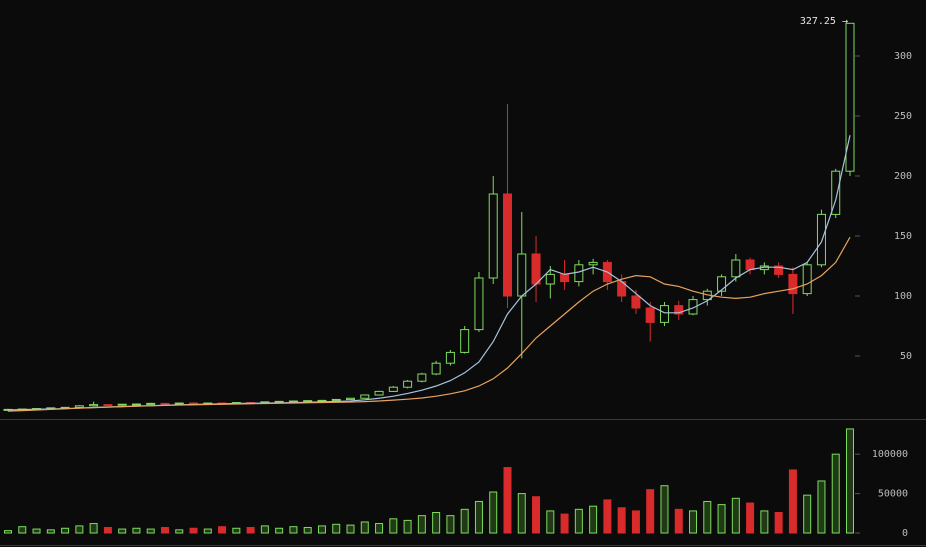  What do you see at coordinates (903, 296) in the screenshot?
I see `y-tick-label: 100` at bounding box center [903, 296].